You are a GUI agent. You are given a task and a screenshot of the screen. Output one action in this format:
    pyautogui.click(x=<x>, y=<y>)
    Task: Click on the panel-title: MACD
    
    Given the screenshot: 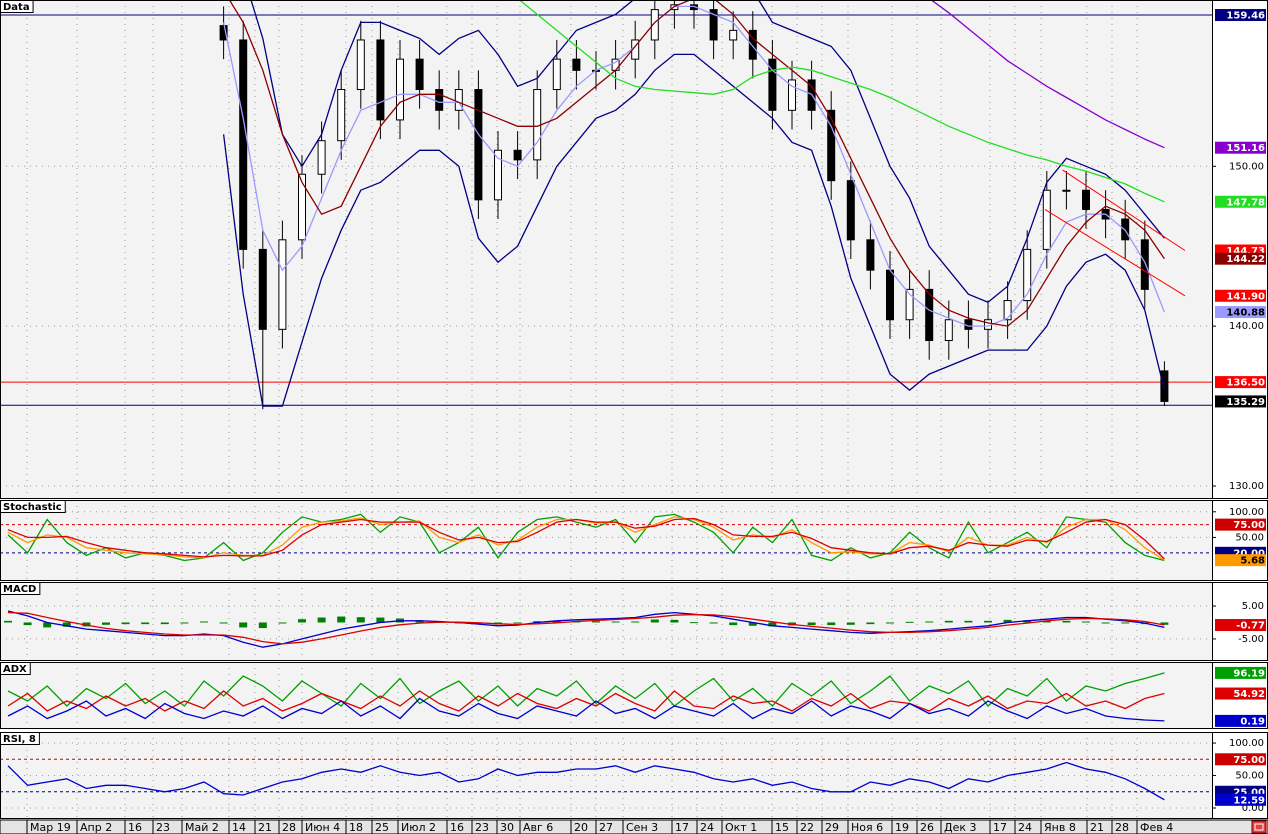 What is the action you would take?
    pyautogui.click(x=19, y=589)
    